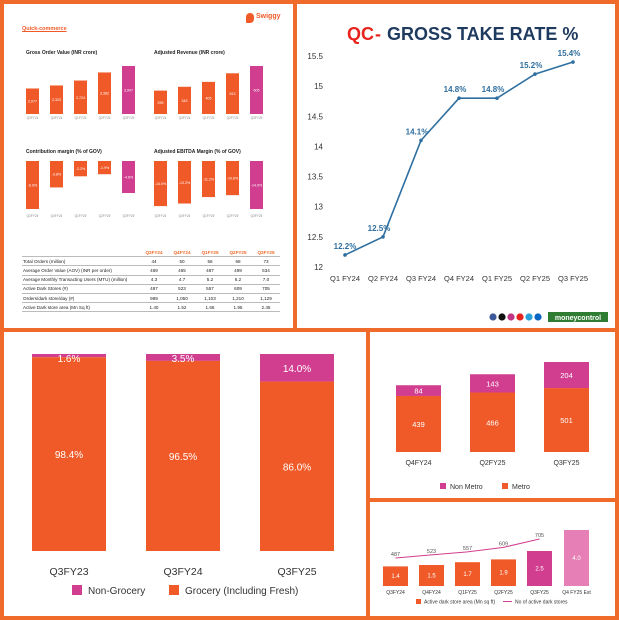 The image size is (619, 620). What do you see at coordinates (257, 91) in the screenshot?
I see `mini-bar-label: 605` at bounding box center [257, 91].